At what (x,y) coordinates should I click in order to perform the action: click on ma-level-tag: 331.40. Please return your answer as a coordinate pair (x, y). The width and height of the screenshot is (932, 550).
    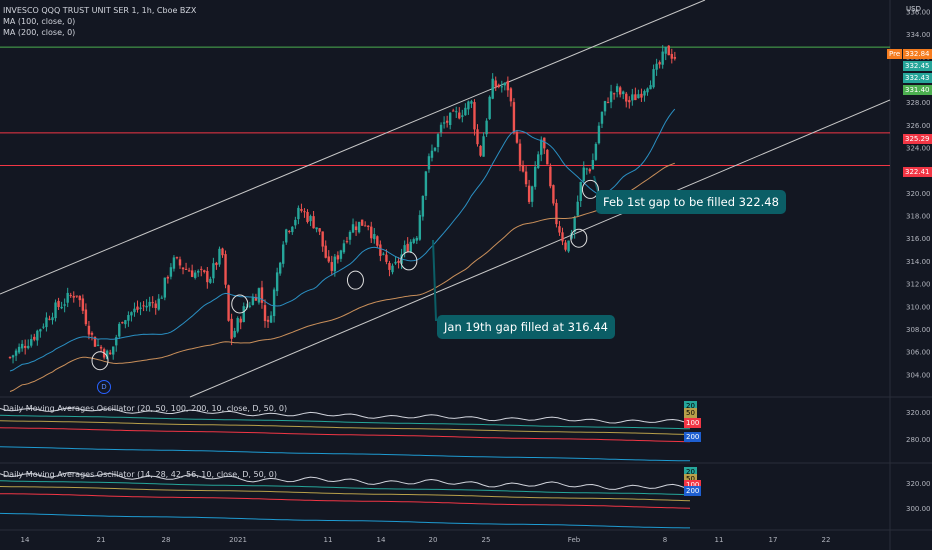
    Looking at the image, I should click on (917, 90).